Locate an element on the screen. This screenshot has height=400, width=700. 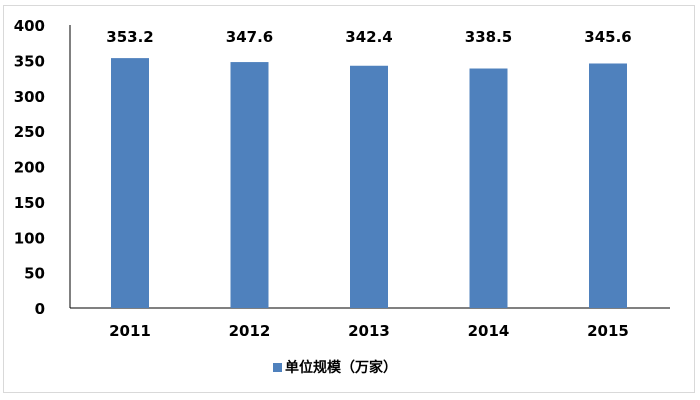
data-label-2015: 345.6 is located at coordinates (607, 37).